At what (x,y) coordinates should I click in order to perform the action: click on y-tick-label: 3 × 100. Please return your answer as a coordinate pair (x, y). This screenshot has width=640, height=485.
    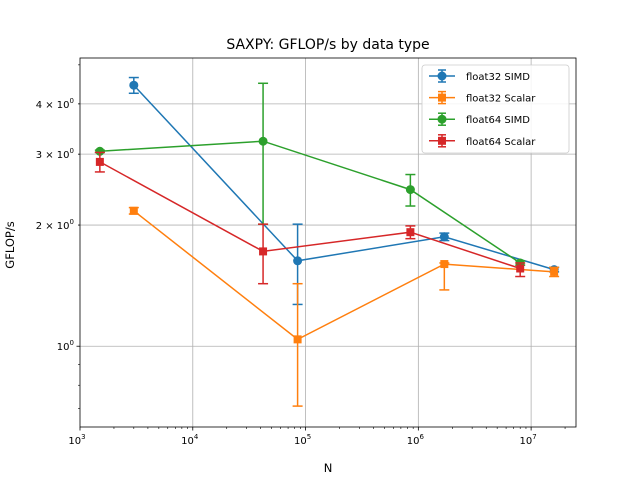
    Looking at the image, I should click on (55, 154).